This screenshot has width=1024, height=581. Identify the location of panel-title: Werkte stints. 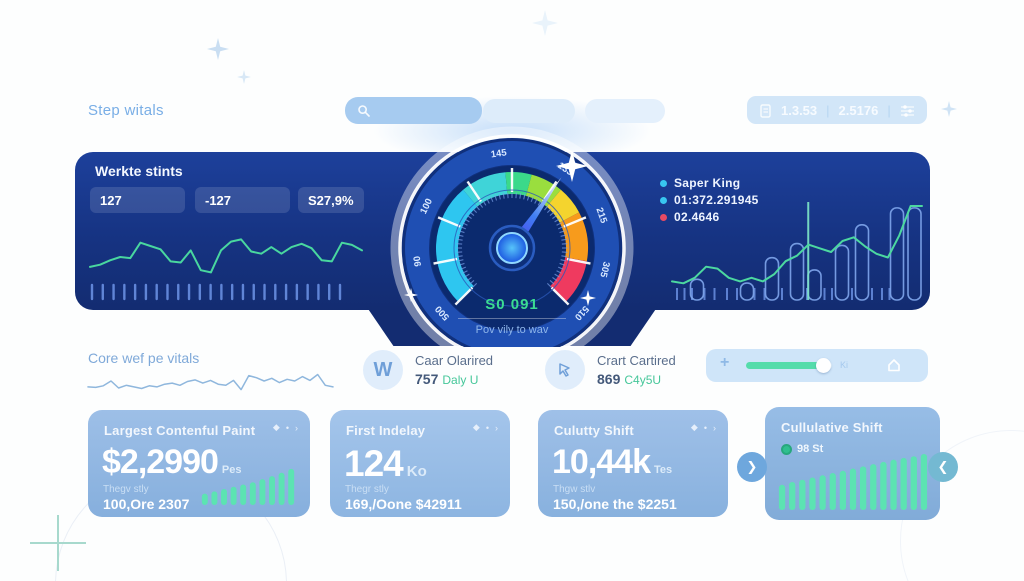
(139, 171).